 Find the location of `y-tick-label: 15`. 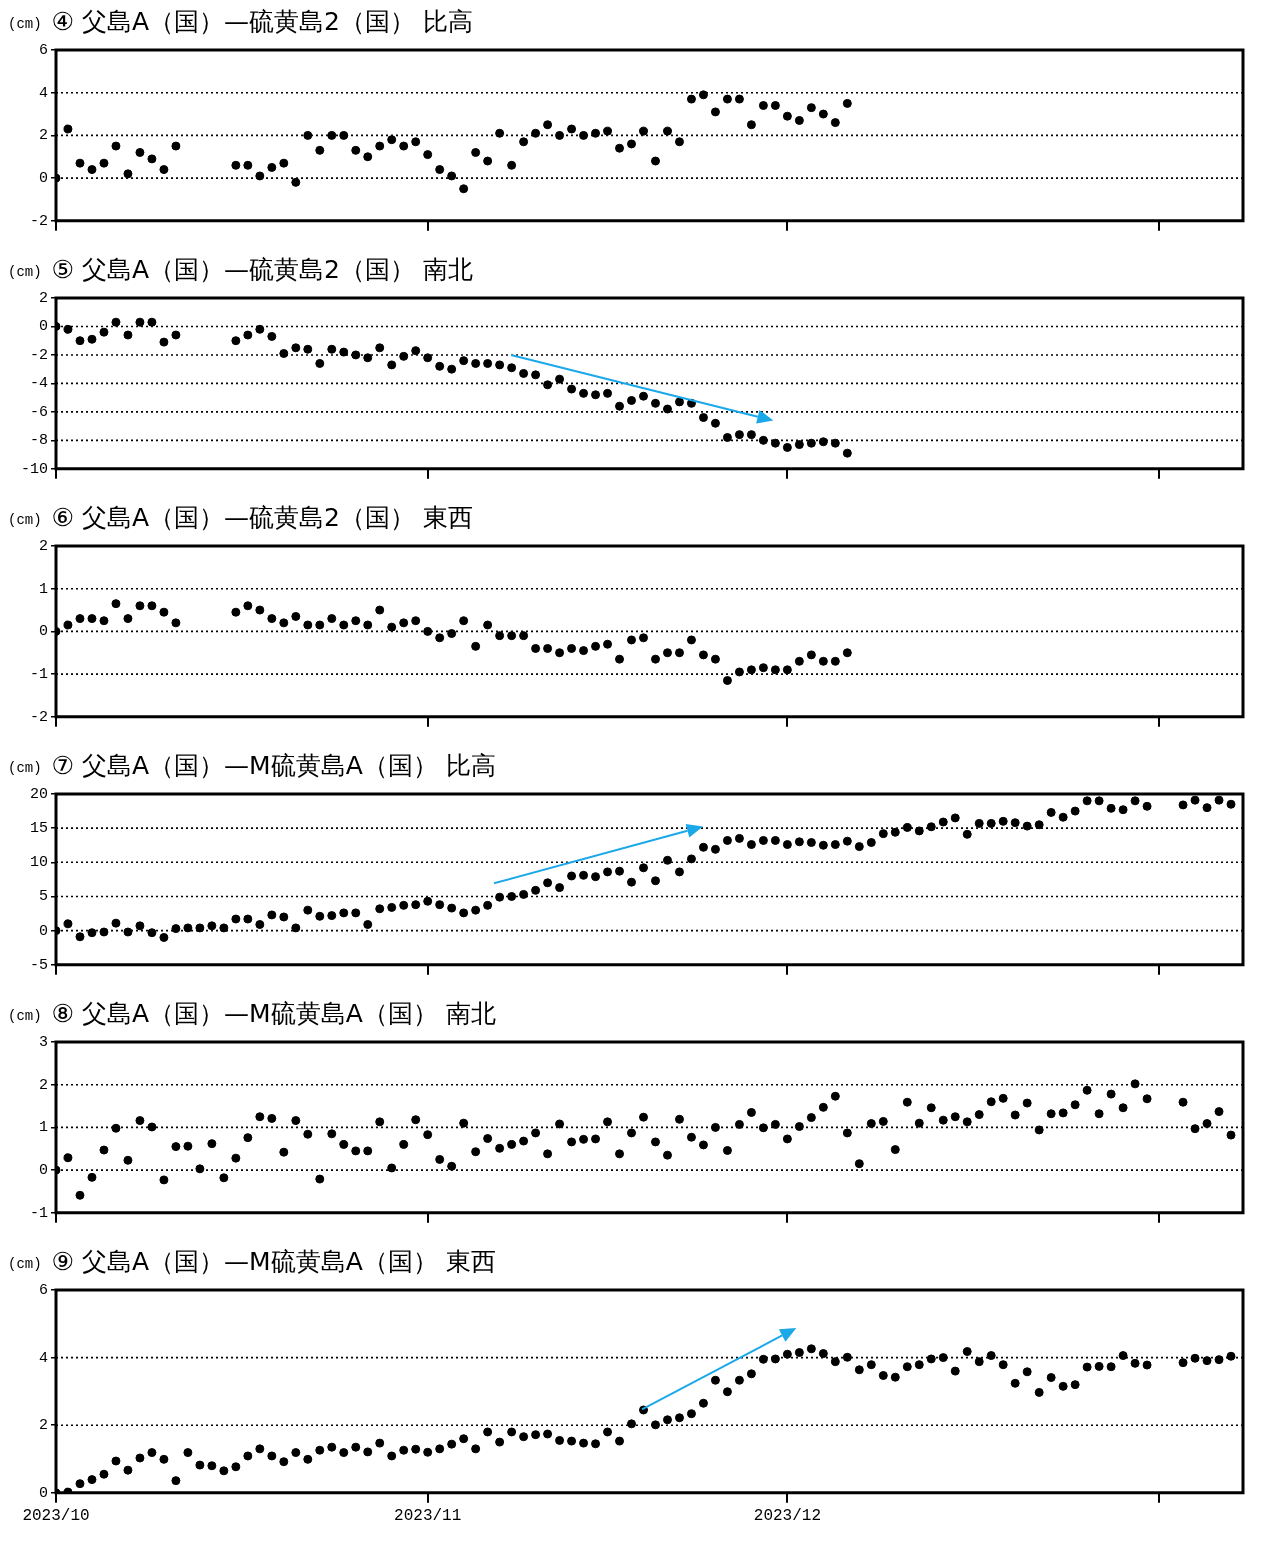

y-tick-label: 15 is located at coordinates (38, 829).